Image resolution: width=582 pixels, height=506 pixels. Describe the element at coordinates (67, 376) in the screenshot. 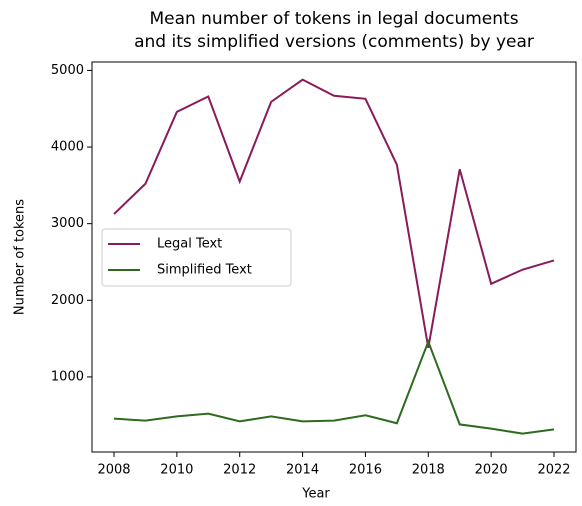

I see `y-tick-label: 1000` at that location.